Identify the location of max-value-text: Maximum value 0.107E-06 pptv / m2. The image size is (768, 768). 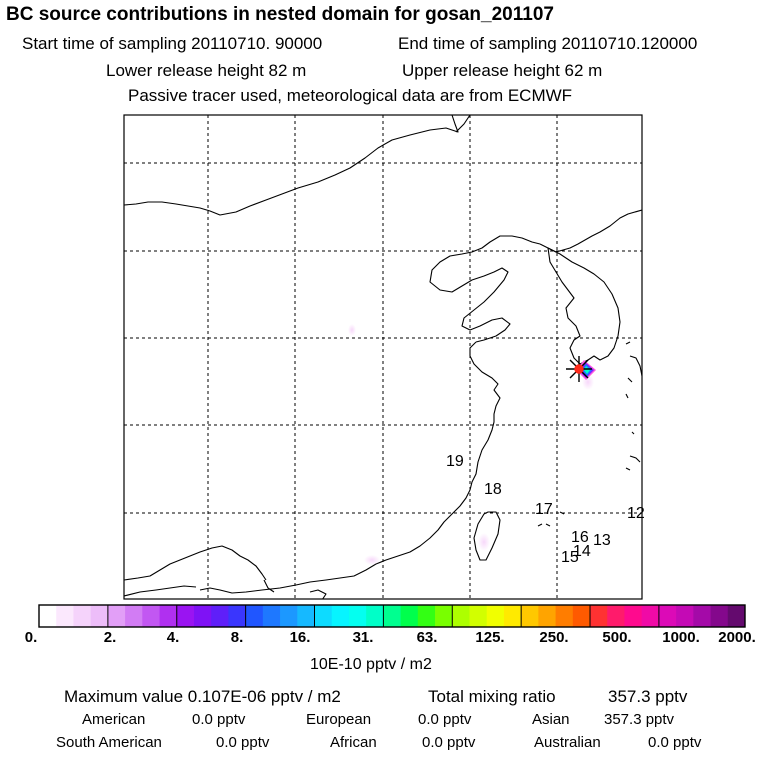
(202, 696).